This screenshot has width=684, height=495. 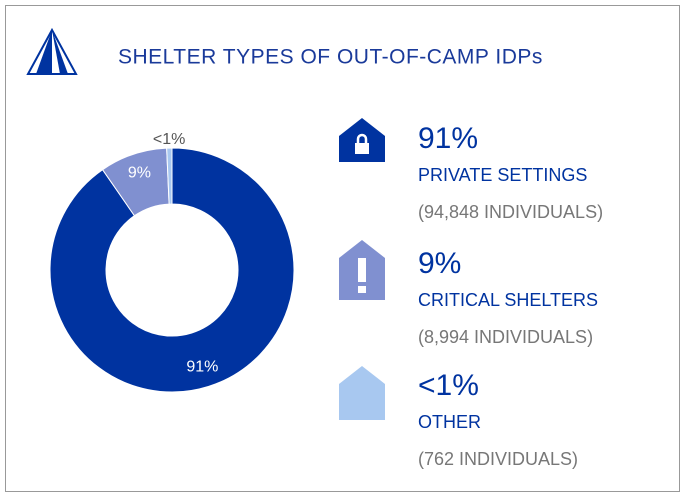 I want to click on legend-item: 91% PRIVATE SETTINGS (94,848 INDIVIDUALS), so click(x=471, y=170).